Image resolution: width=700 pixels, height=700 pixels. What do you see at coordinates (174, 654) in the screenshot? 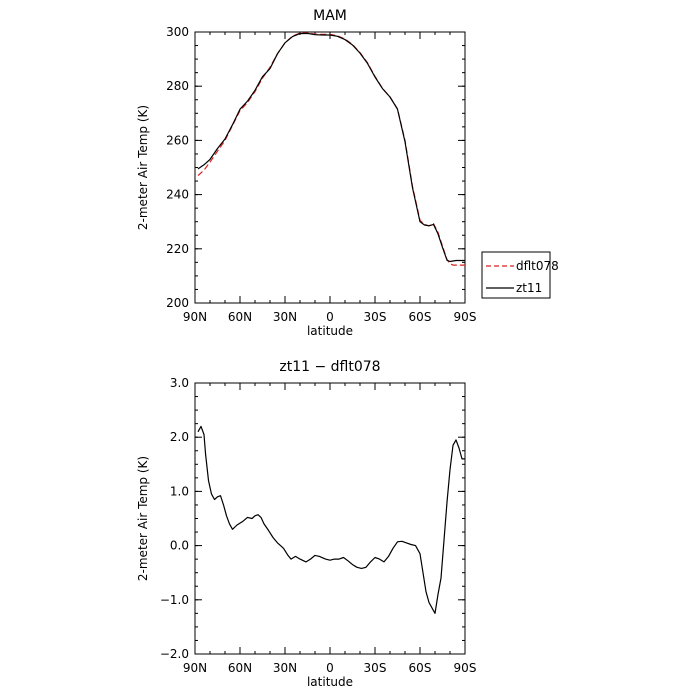
I see `y-tick-label: −2.0` at bounding box center [174, 654].